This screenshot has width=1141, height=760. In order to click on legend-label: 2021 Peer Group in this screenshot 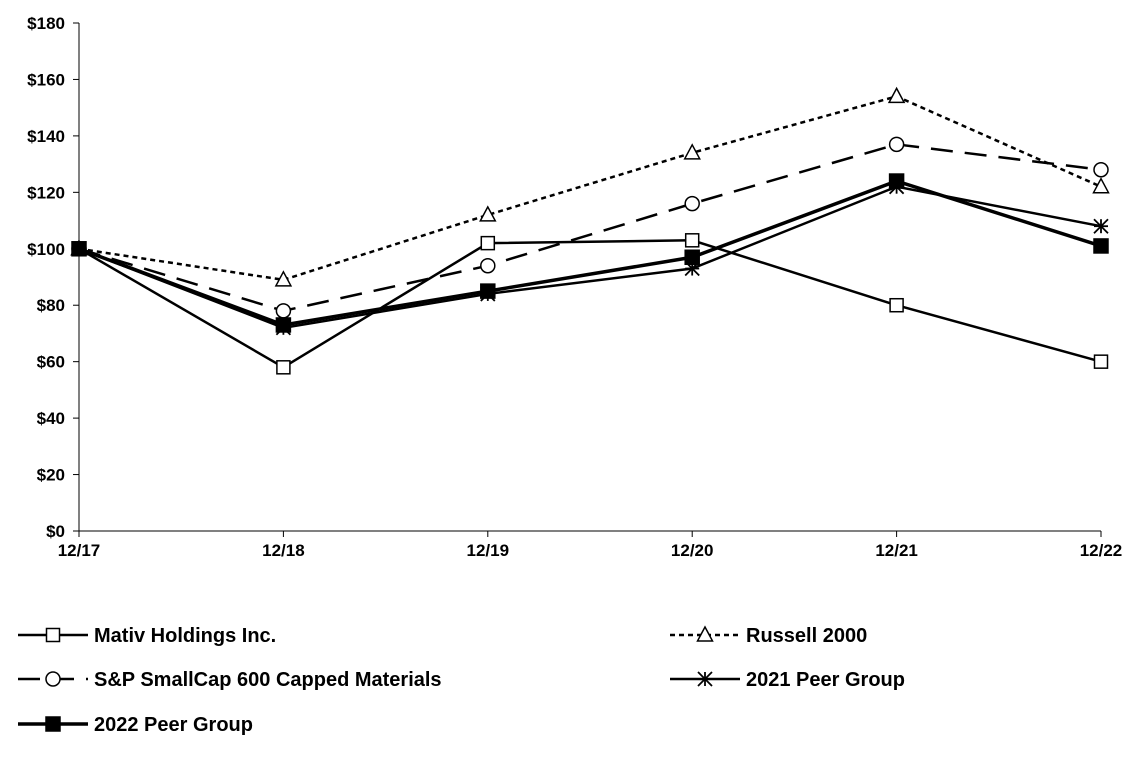, I will do `click(825, 680)`.